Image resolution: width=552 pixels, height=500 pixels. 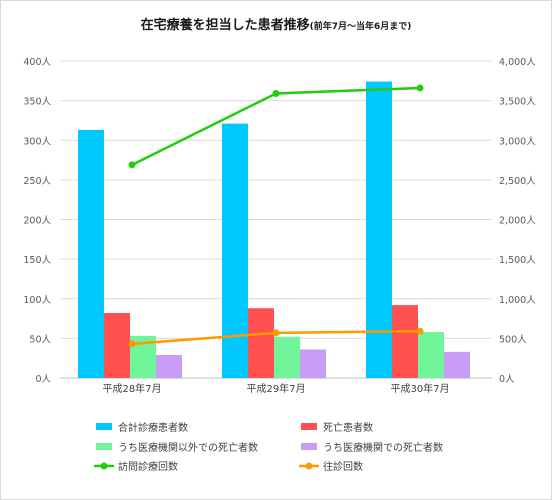 I want to click on legend-label: うち医療機関での死亡者数, so click(x=383, y=447).